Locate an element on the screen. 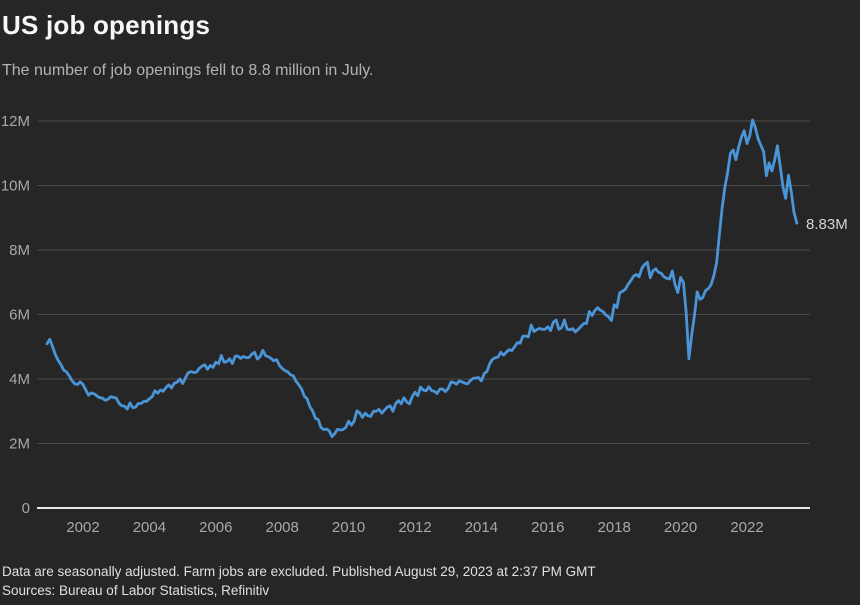 This screenshot has width=860, height=605. y-tick-label: 12M is located at coordinates (15, 121).